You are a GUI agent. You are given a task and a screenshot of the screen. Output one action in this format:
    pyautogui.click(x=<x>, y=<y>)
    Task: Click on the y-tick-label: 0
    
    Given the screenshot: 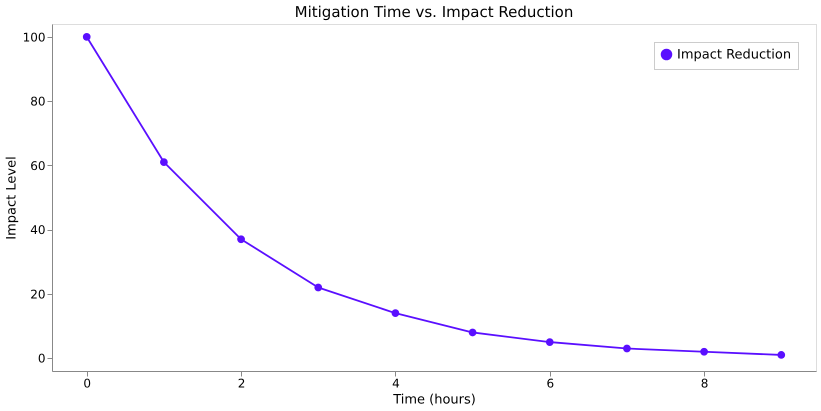 What is the action you would take?
    pyautogui.click(x=42, y=359)
    